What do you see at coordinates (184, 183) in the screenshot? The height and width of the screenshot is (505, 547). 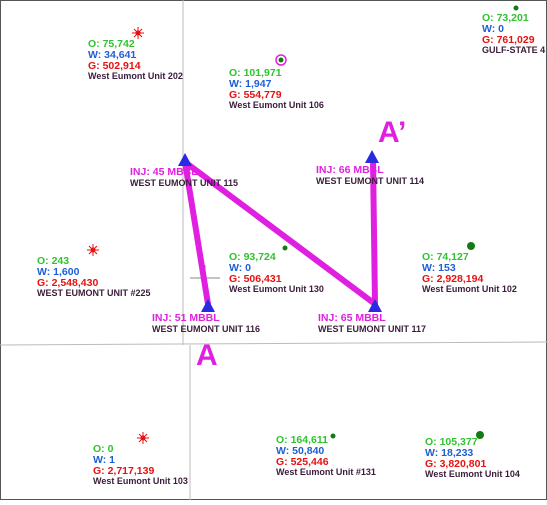 I see `well-name: WEST EUMONT UNIT 115` at bounding box center [184, 183].